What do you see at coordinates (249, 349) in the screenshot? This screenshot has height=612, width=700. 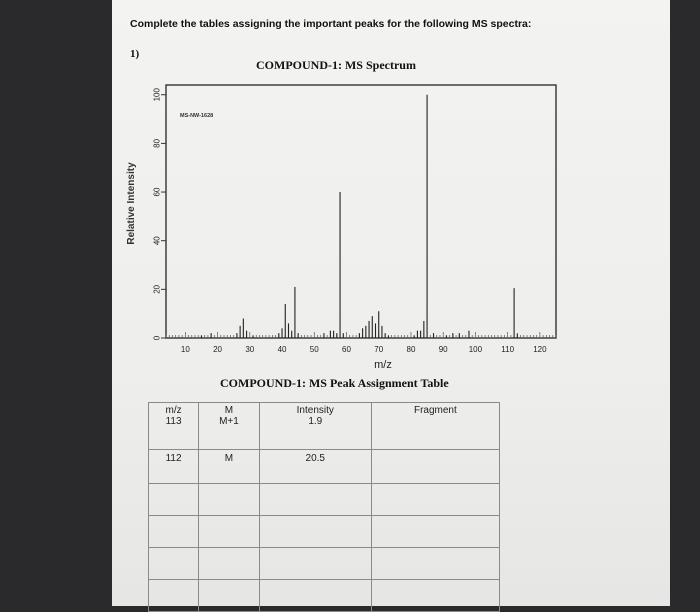 I see `x-tick-label: 30` at bounding box center [249, 349].